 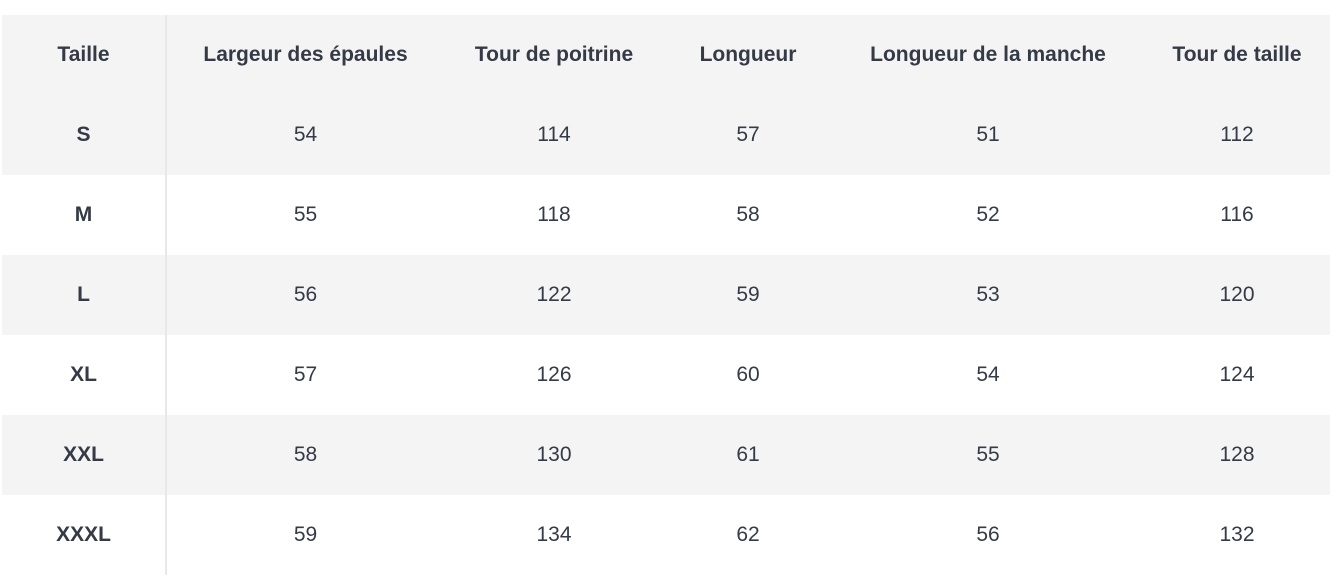 I want to click on measurement-cell: 134, so click(x=554, y=534).